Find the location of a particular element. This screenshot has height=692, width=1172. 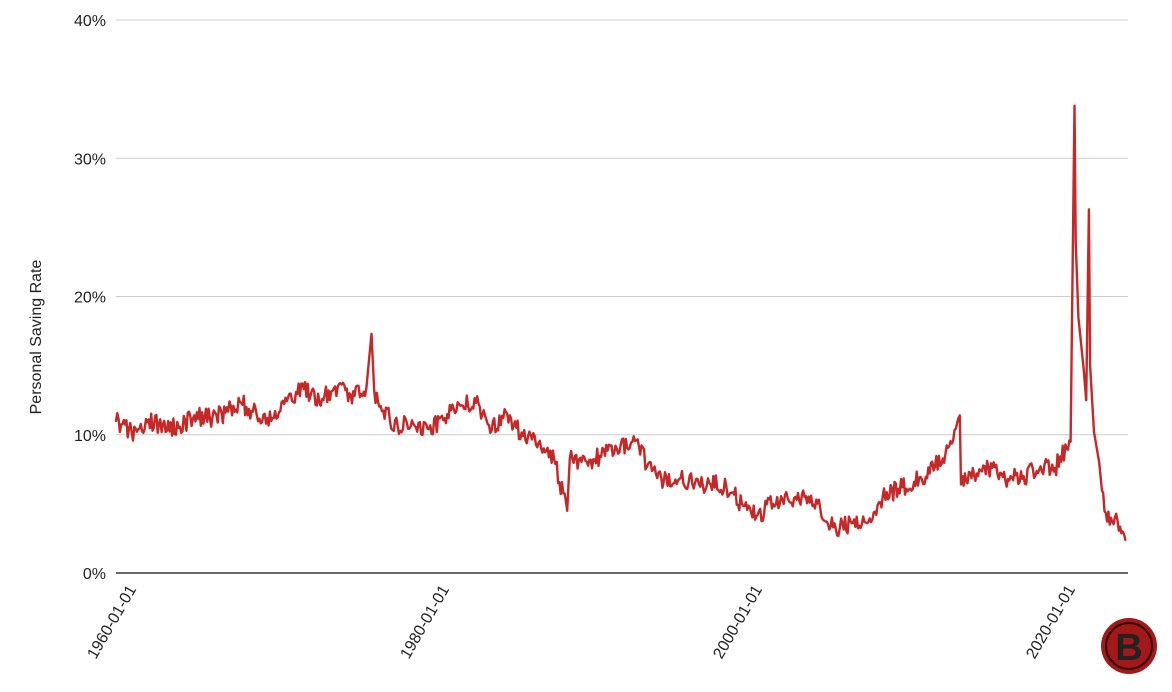

logo-outer-circle is located at coordinates (1129, 646).